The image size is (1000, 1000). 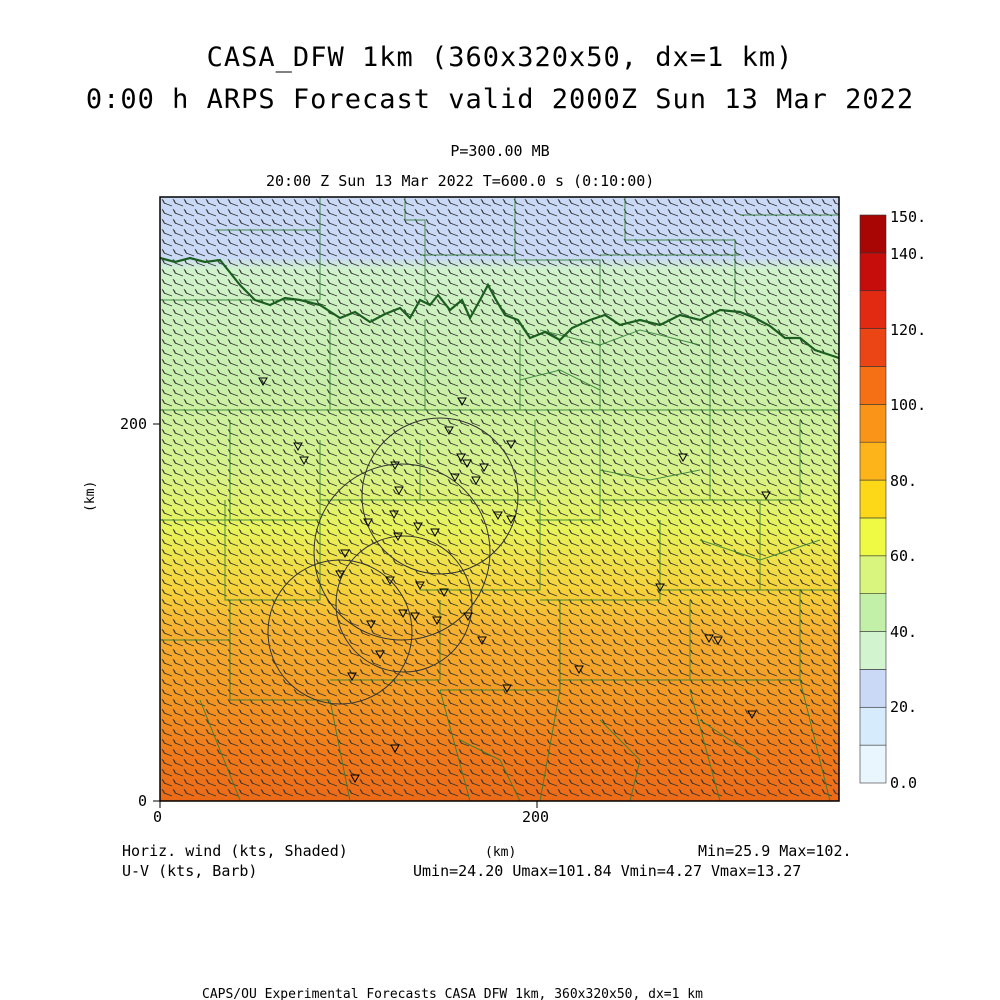 What do you see at coordinates (908, 217) in the screenshot?
I see `colorbar-label: 150.` at bounding box center [908, 217].